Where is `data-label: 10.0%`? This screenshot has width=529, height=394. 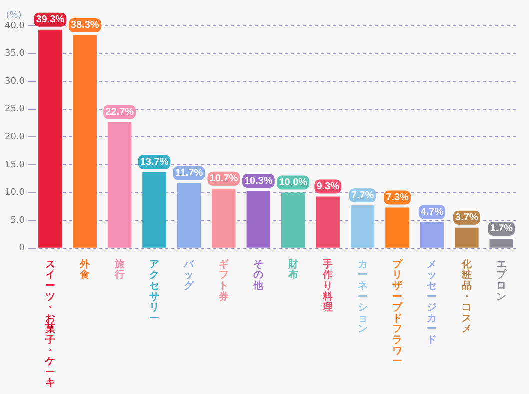 data-label: 10.0% is located at coordinates (293, 183).